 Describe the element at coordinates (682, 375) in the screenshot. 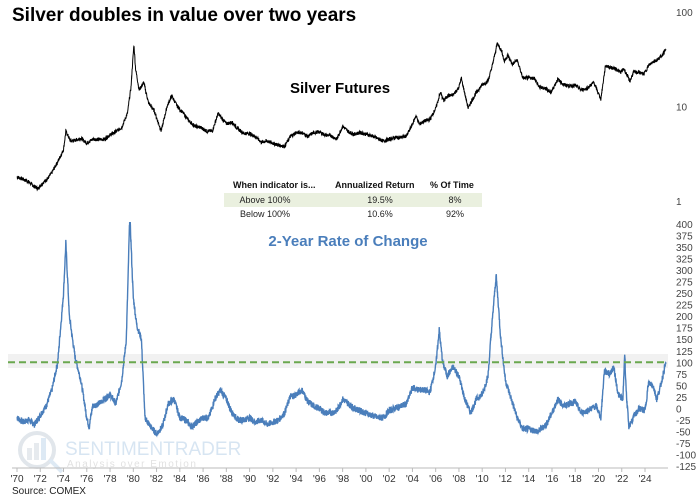

I see `y-tick-label: 75` at that location.